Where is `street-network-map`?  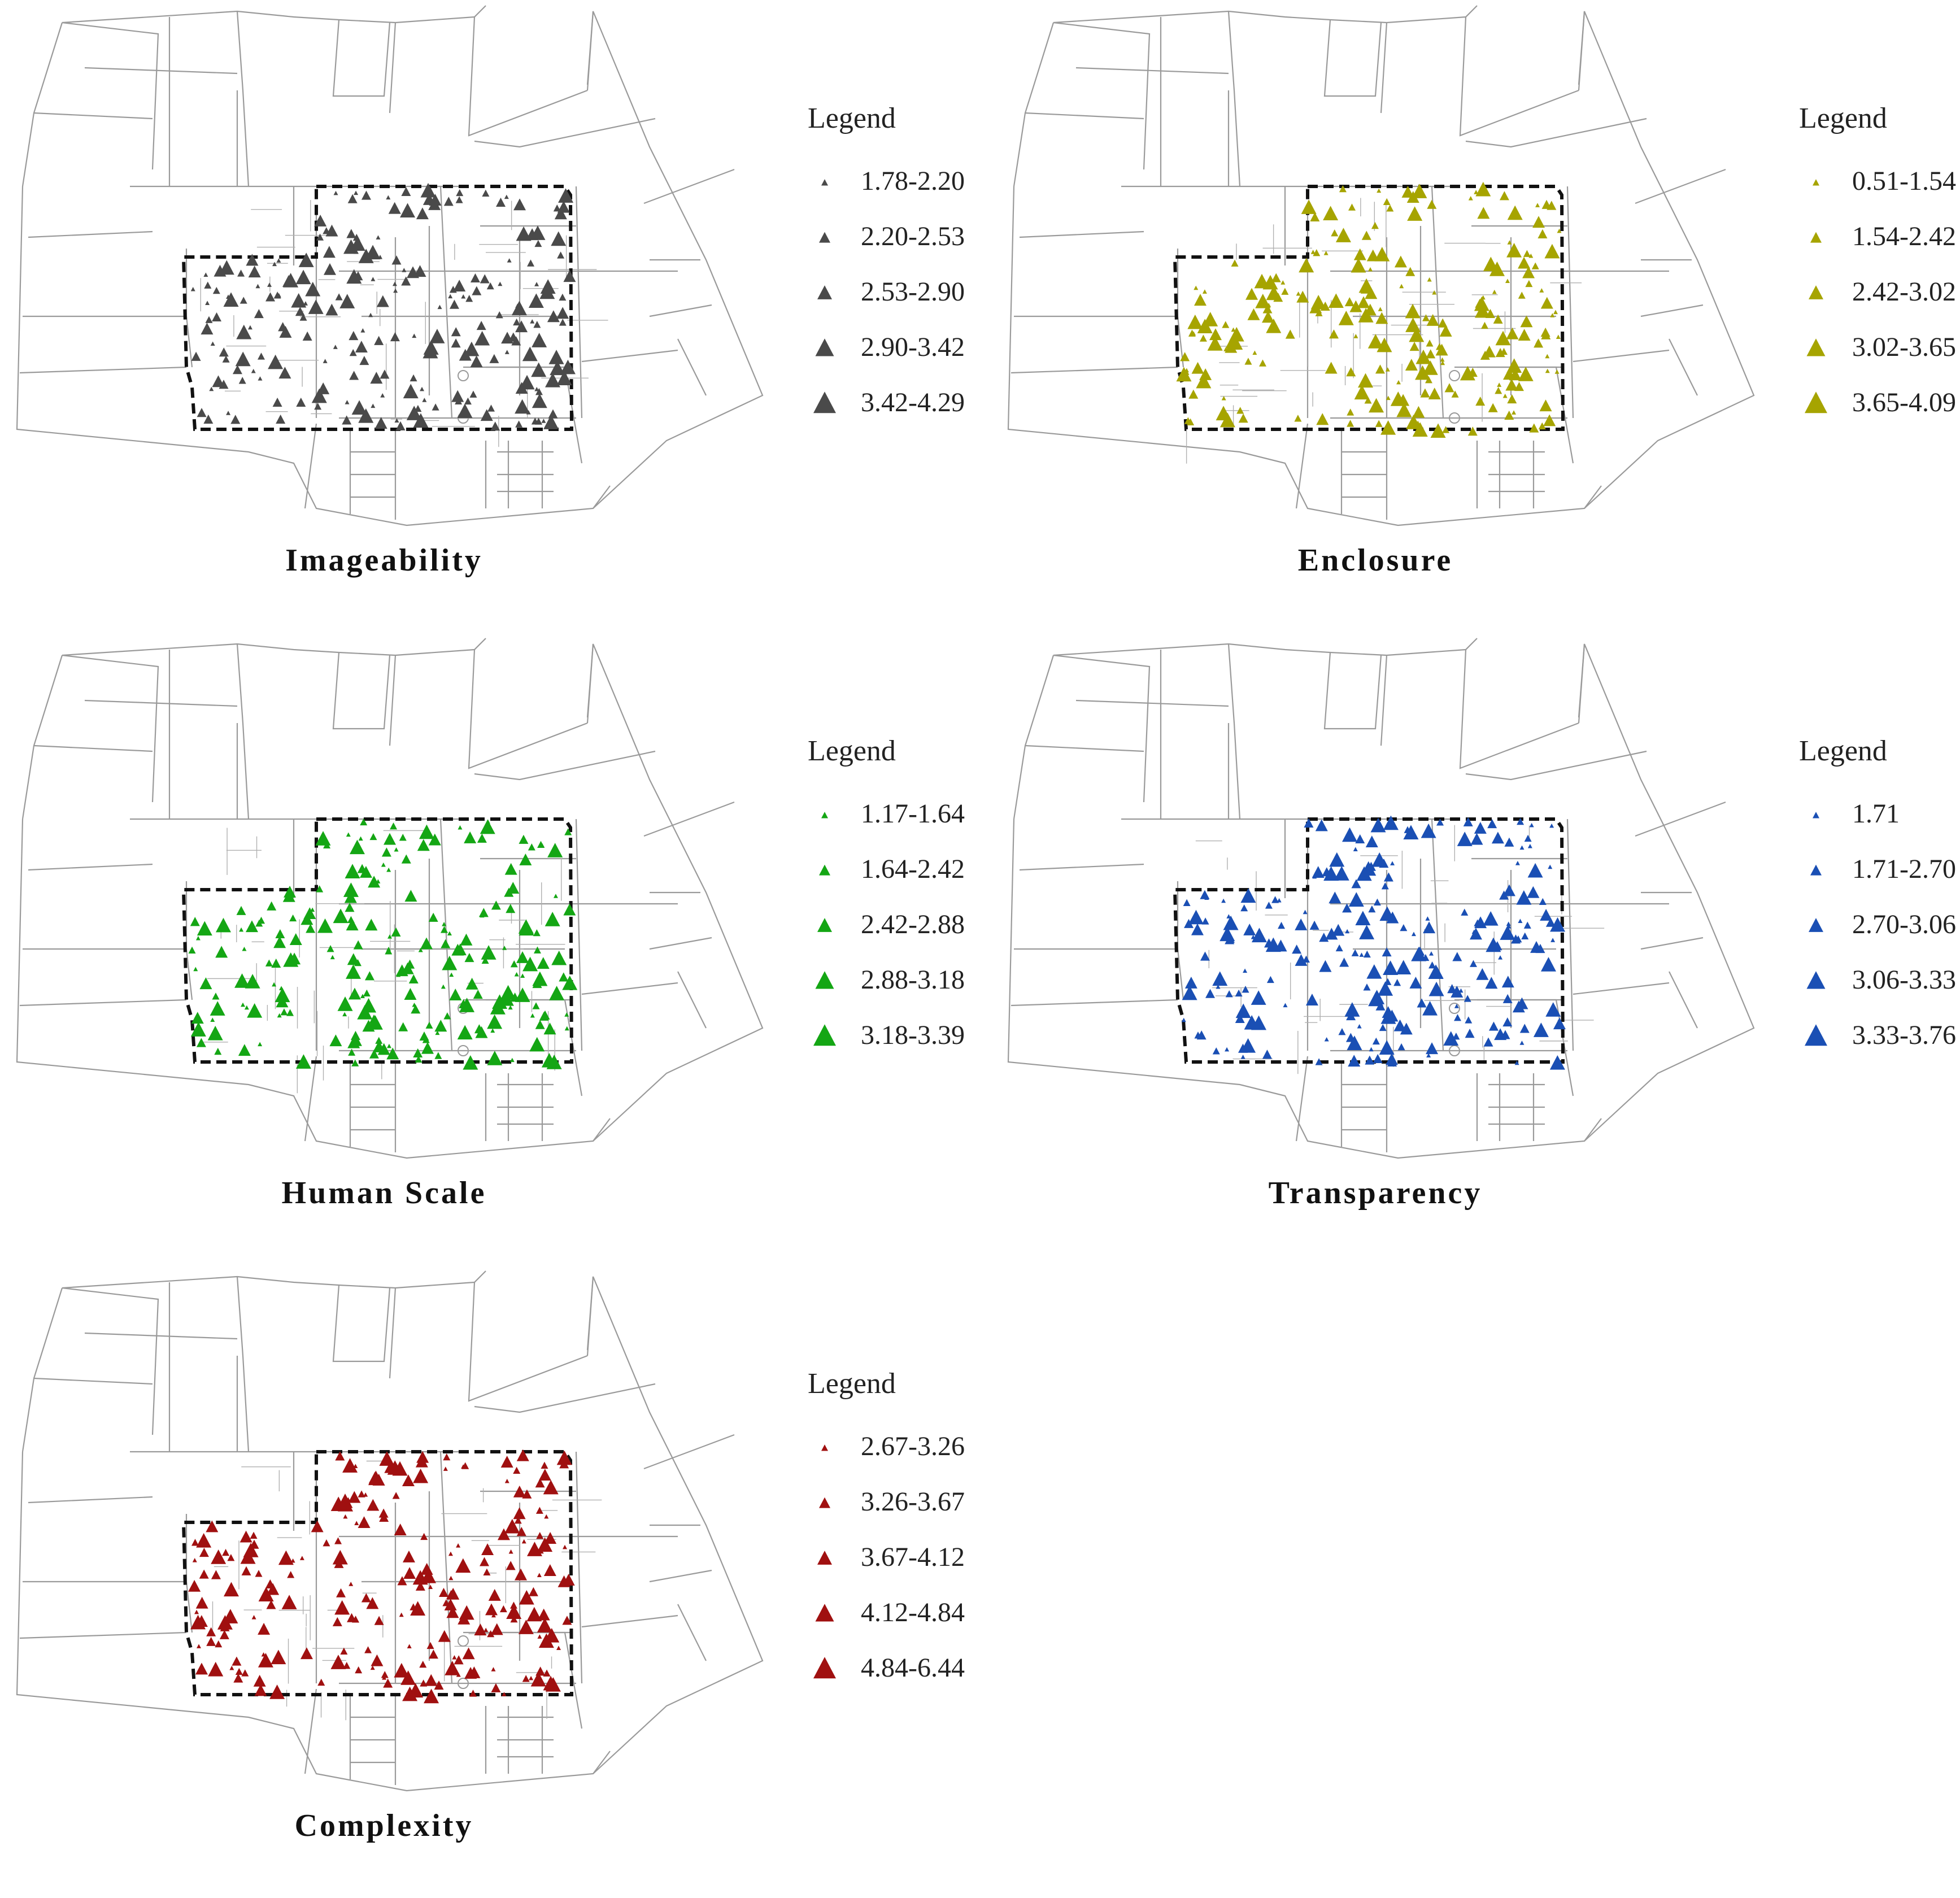
street-network-map is located at coordinates (395, 915).